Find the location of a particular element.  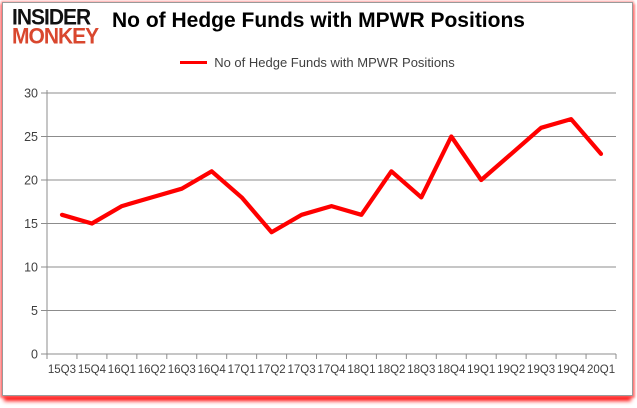

x-axis-label: 17Q1 is located at coordinates (242, 370).